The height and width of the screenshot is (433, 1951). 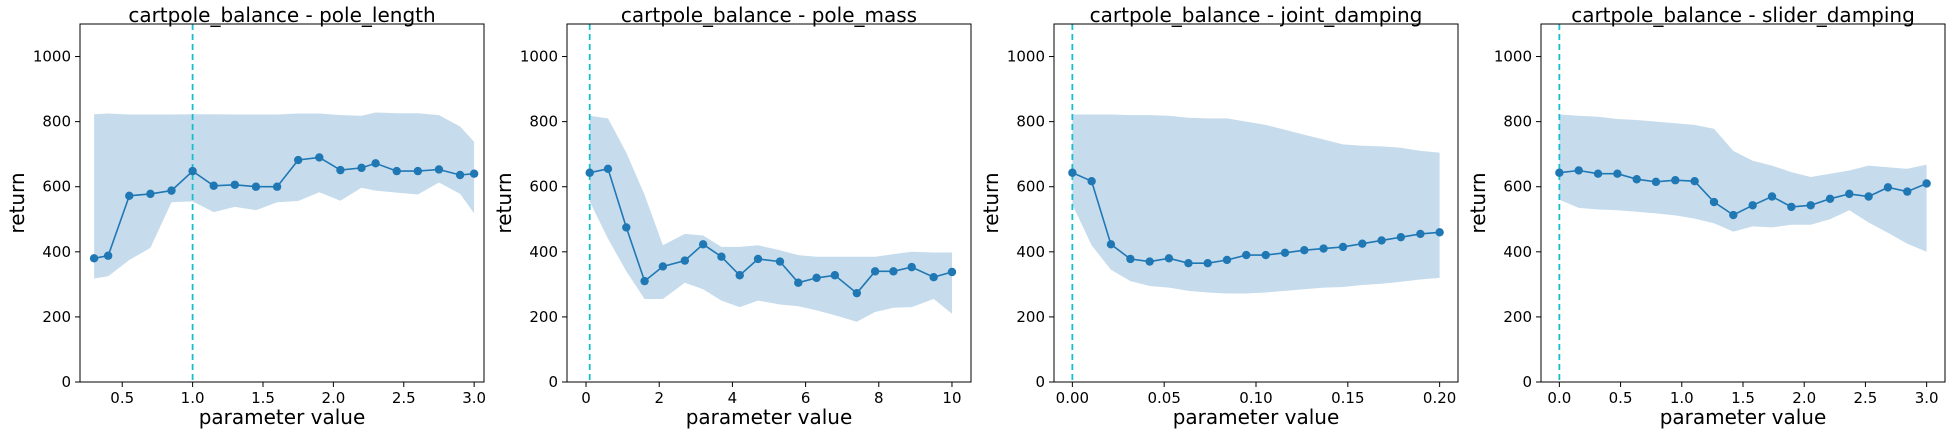 I want to click on x-tick-label: 0, so click(x=586, y=398).